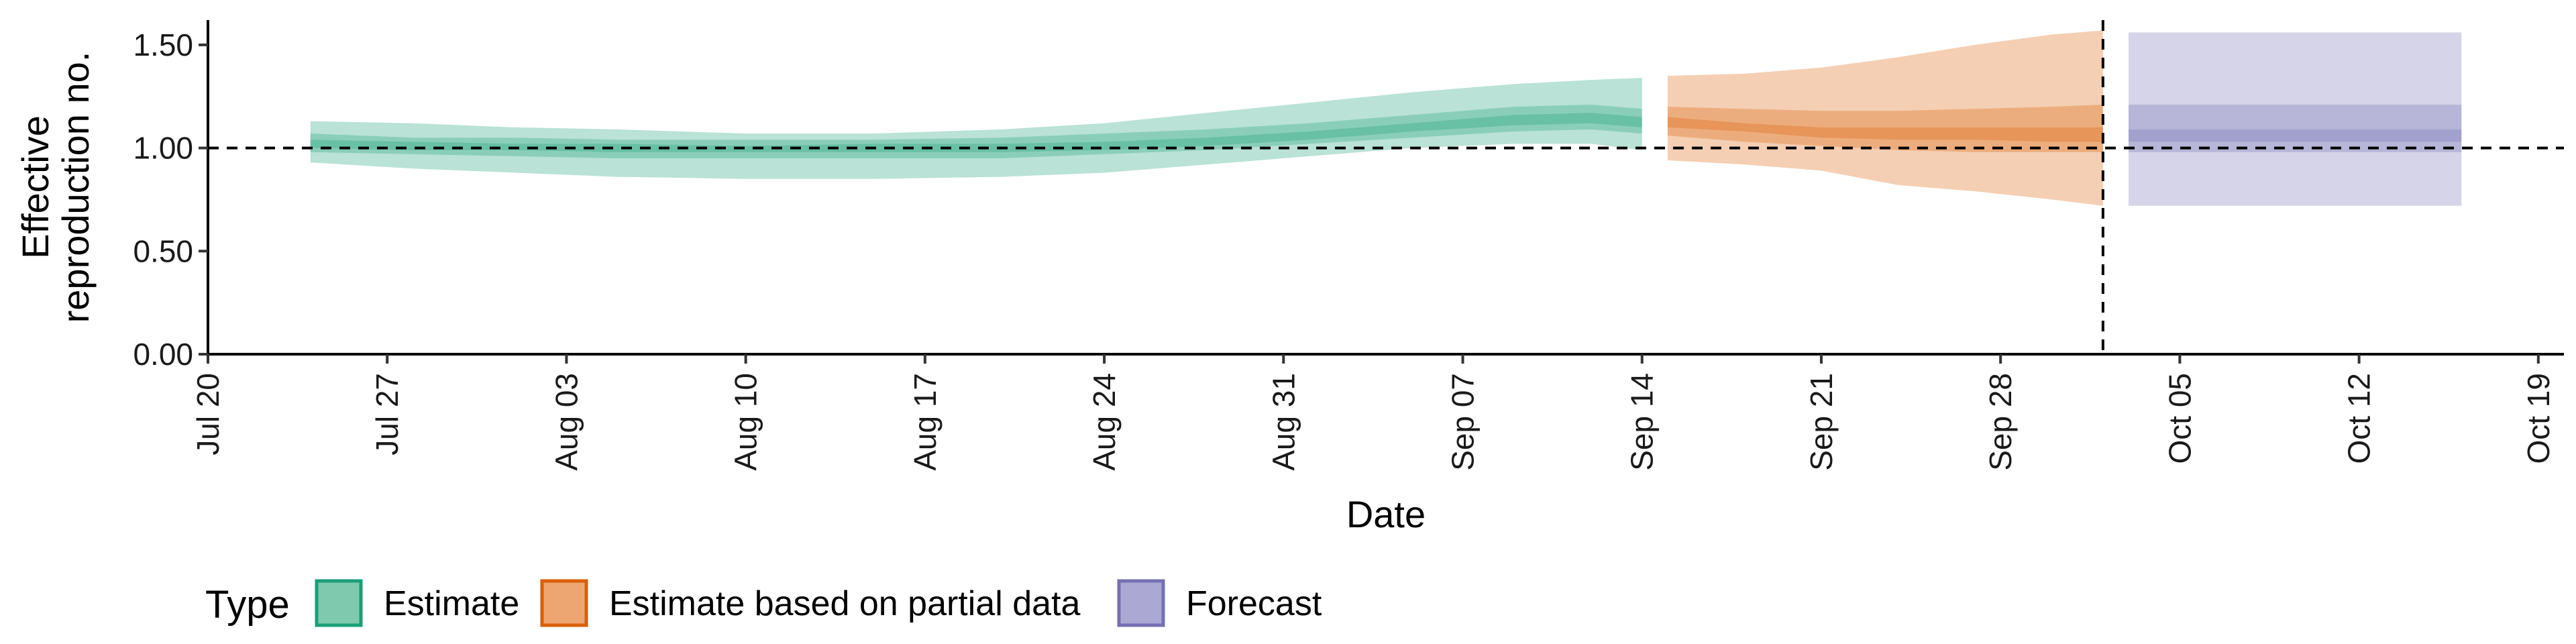 The height and width of the screenshot is (644, 2576). Describe the element at coordinates (208, 414) in the screenshot. I see `x-tick-label: Jul 20` at that location.